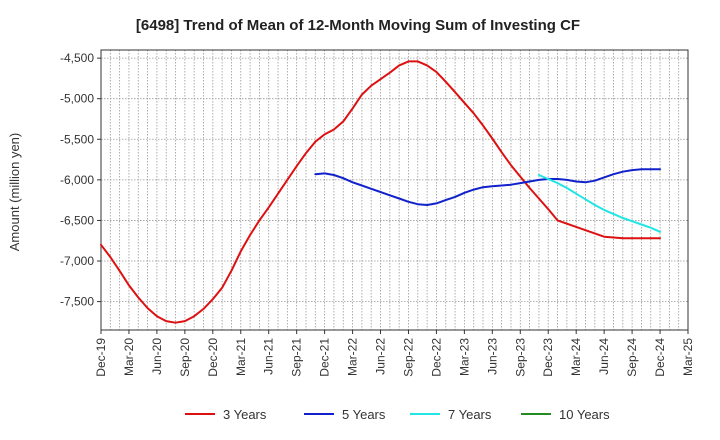 This screenshot has width=720, height=440. Describe the element at coordinates (185, 357) in the screenshot. I see `x-tick-label: Sep-20` at that location.